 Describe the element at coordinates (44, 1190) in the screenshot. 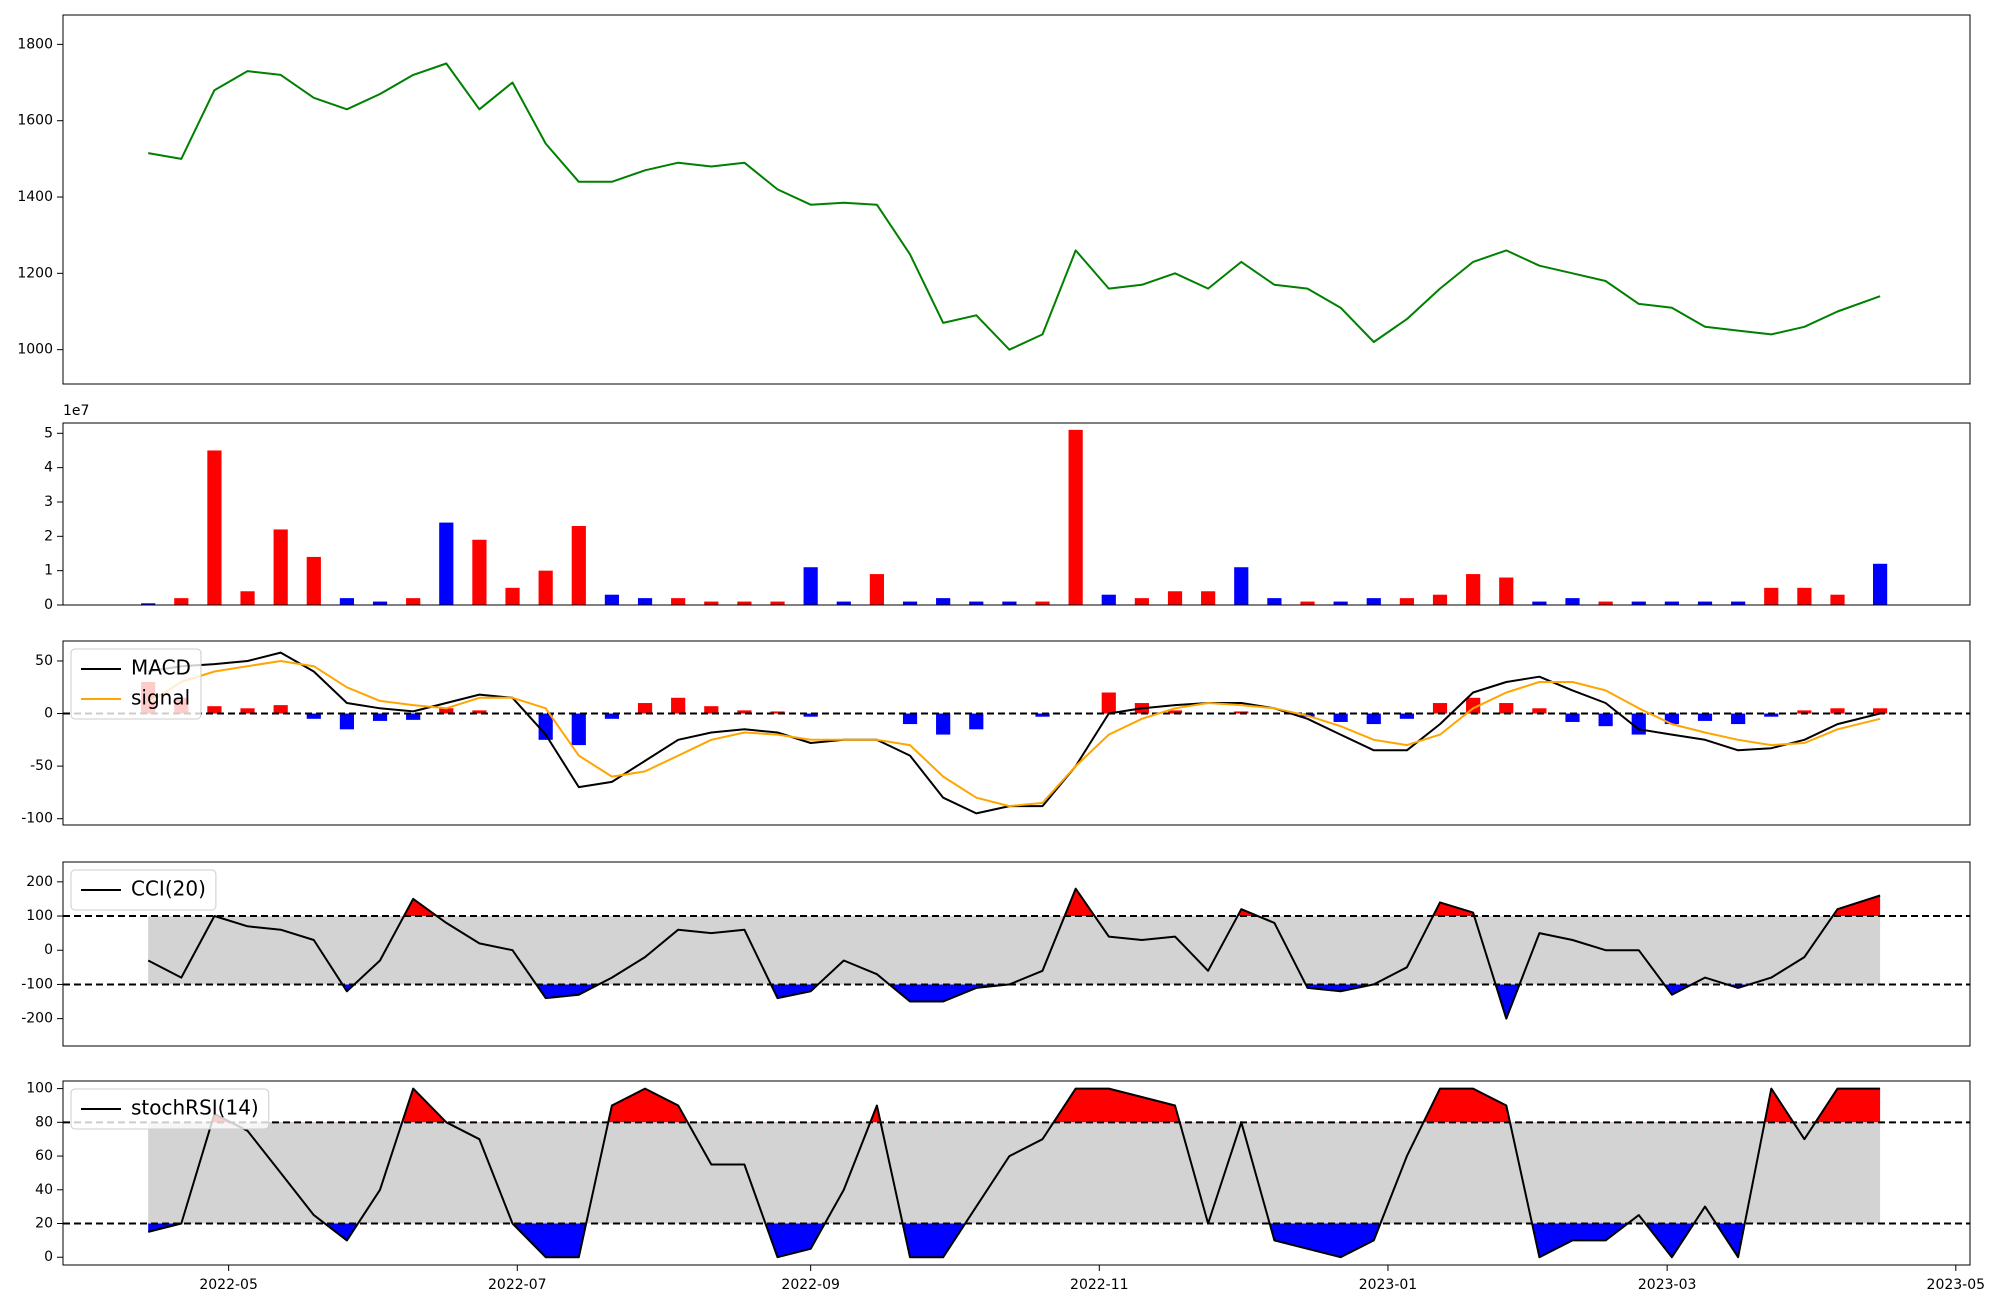

I see `y-tick-label: 40` at that location.